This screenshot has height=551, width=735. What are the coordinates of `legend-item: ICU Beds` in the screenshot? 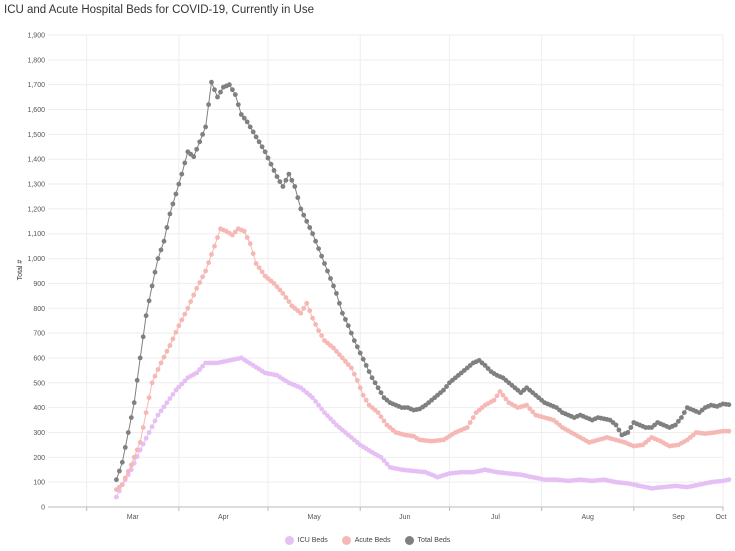 It's located at (306, 540).